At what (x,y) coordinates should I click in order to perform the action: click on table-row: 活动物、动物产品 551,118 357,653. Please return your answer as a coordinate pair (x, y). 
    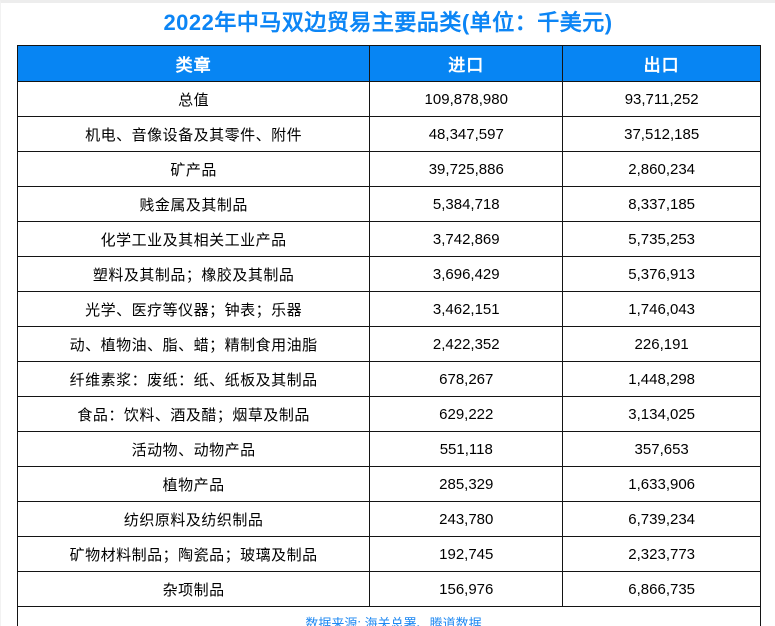
    Looking at the image, I should click on (388, 449).